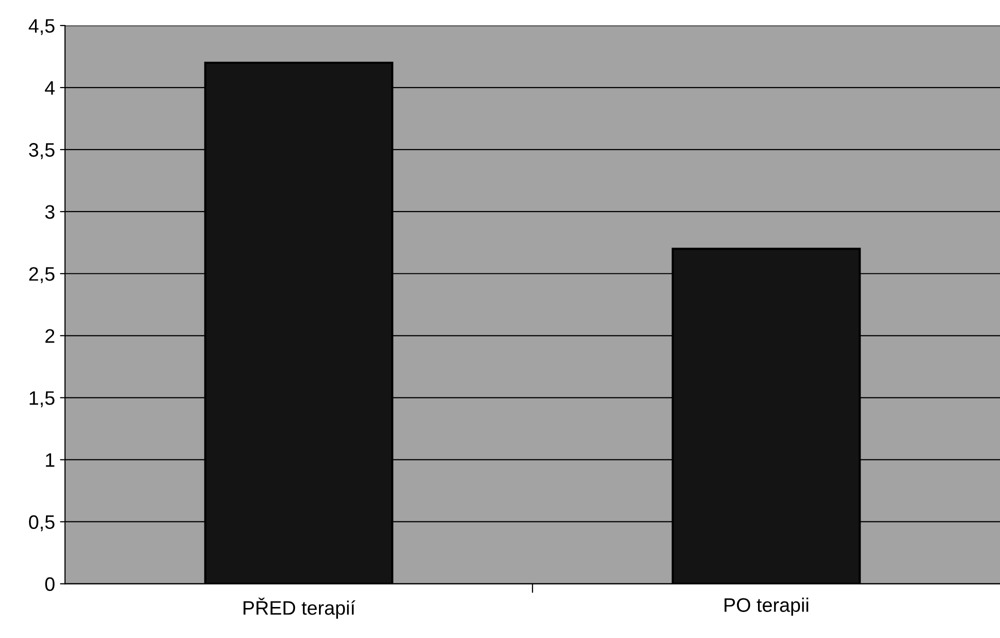  Describe the element at coordinates (766, 607) in the screenshot. I see `x-tick-label: PO terapii` at that location.